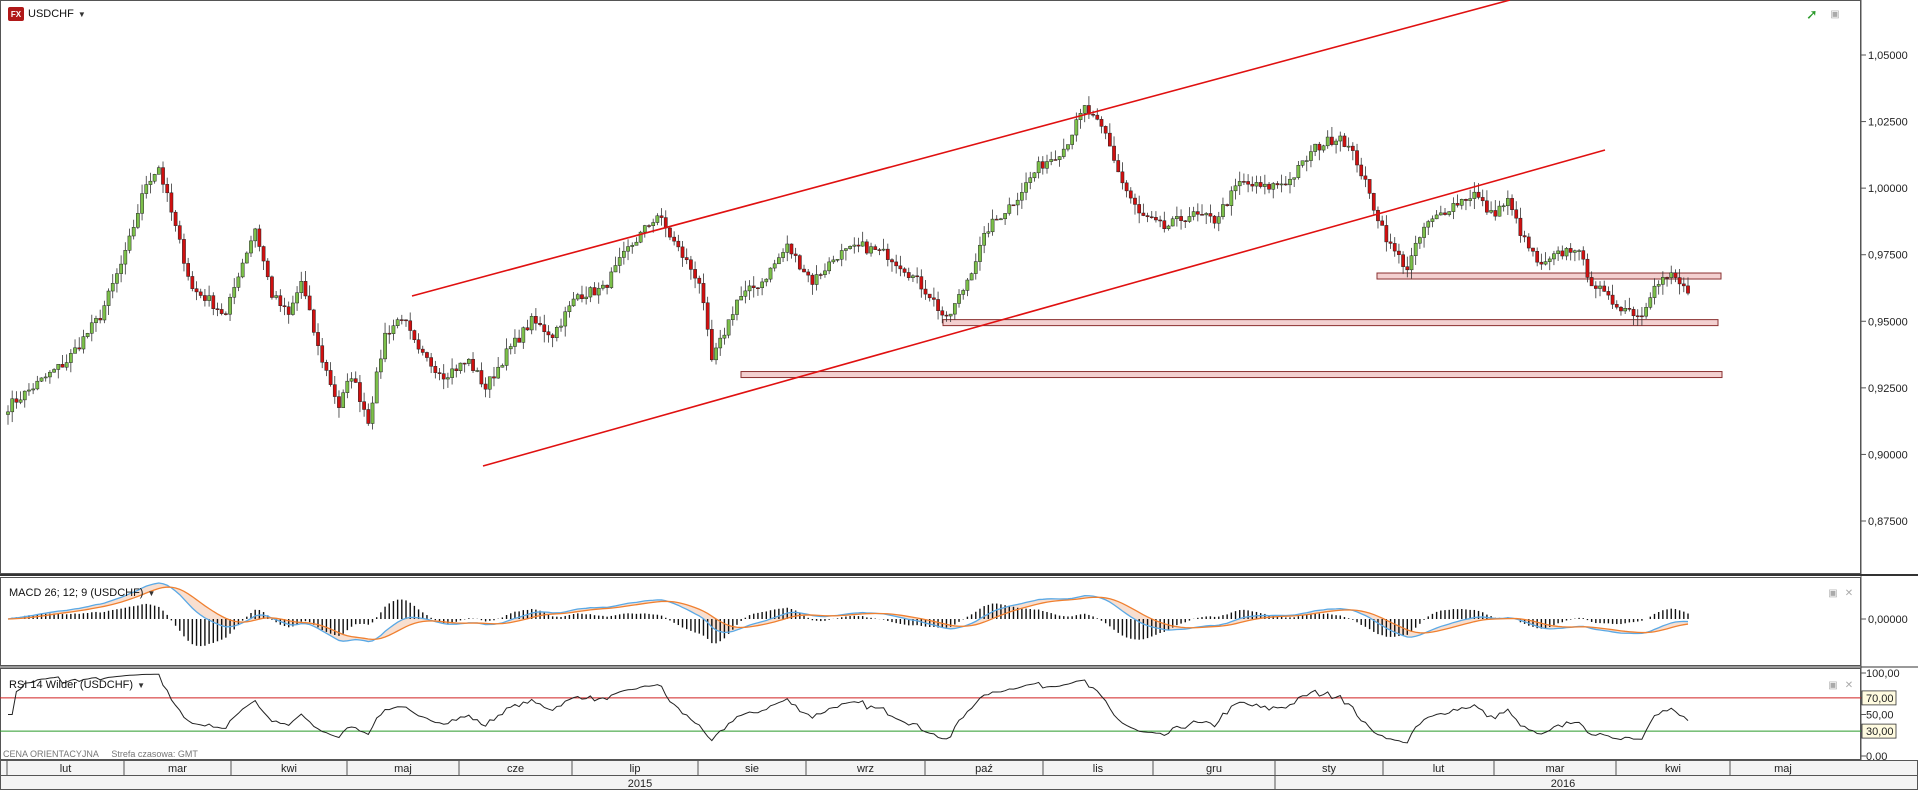 The width and height of the screenshot is (1918, 796). What do you see at coordinates (930, 714) in the screenshot?
I see `rsi-panel` at bounding box center [930, 714].